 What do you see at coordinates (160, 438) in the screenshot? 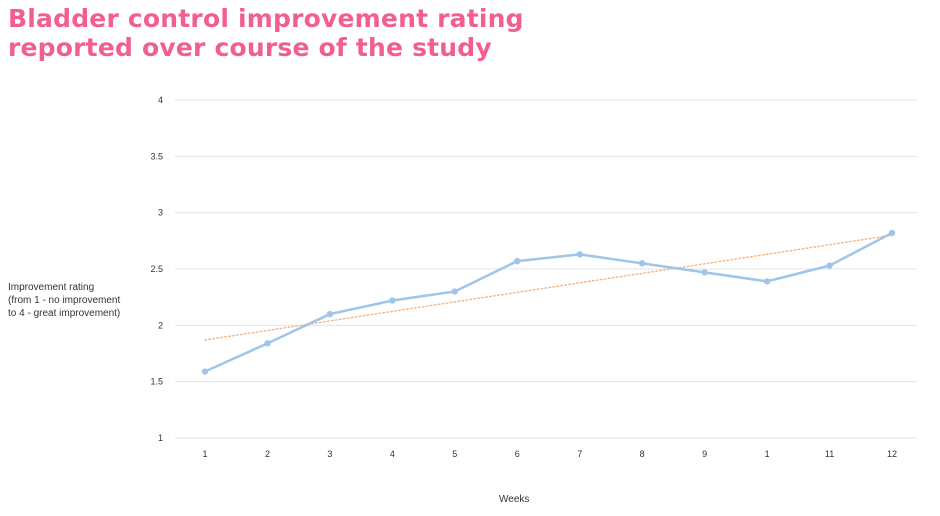
I see `y-tick-label: 1` at bounding box center [160, 438].